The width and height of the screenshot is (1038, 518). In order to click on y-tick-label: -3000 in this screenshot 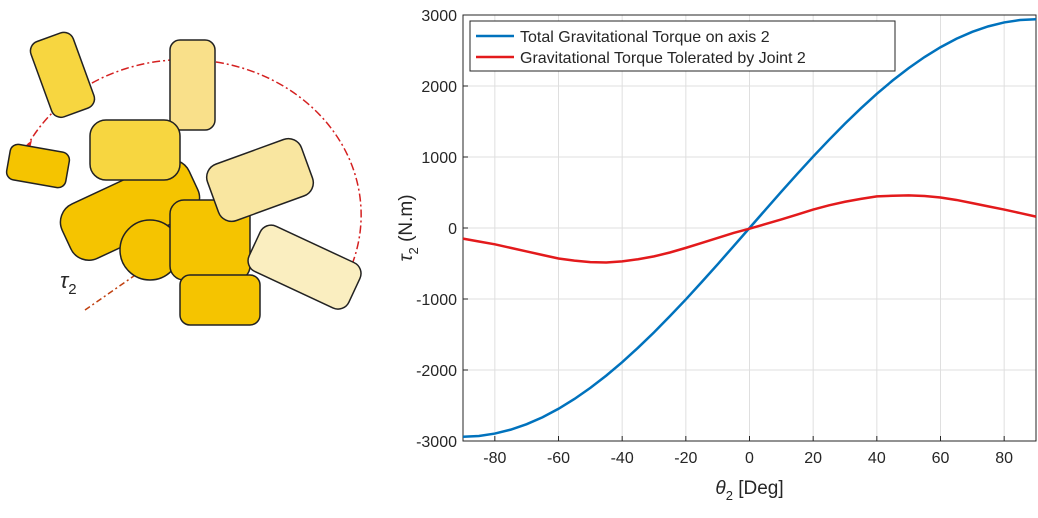, I will do `click(436, 442)`.